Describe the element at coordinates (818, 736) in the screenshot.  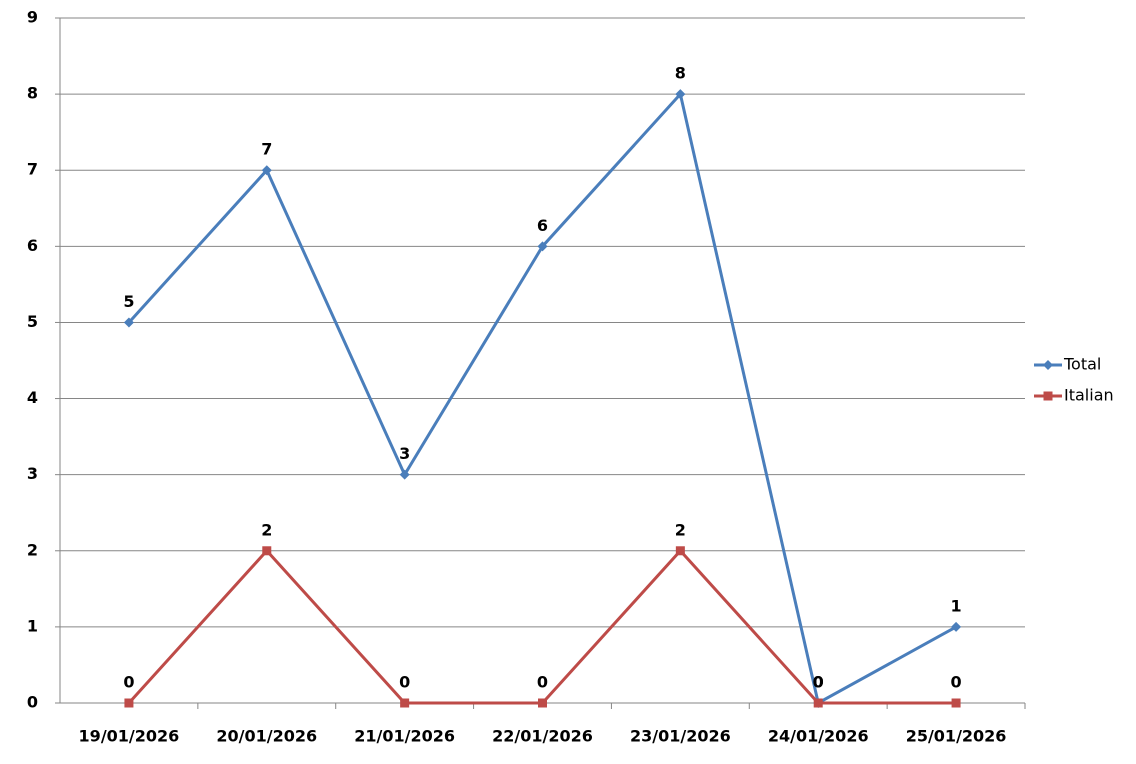
I see `x-tick-label: 24/01/2026` at that location.